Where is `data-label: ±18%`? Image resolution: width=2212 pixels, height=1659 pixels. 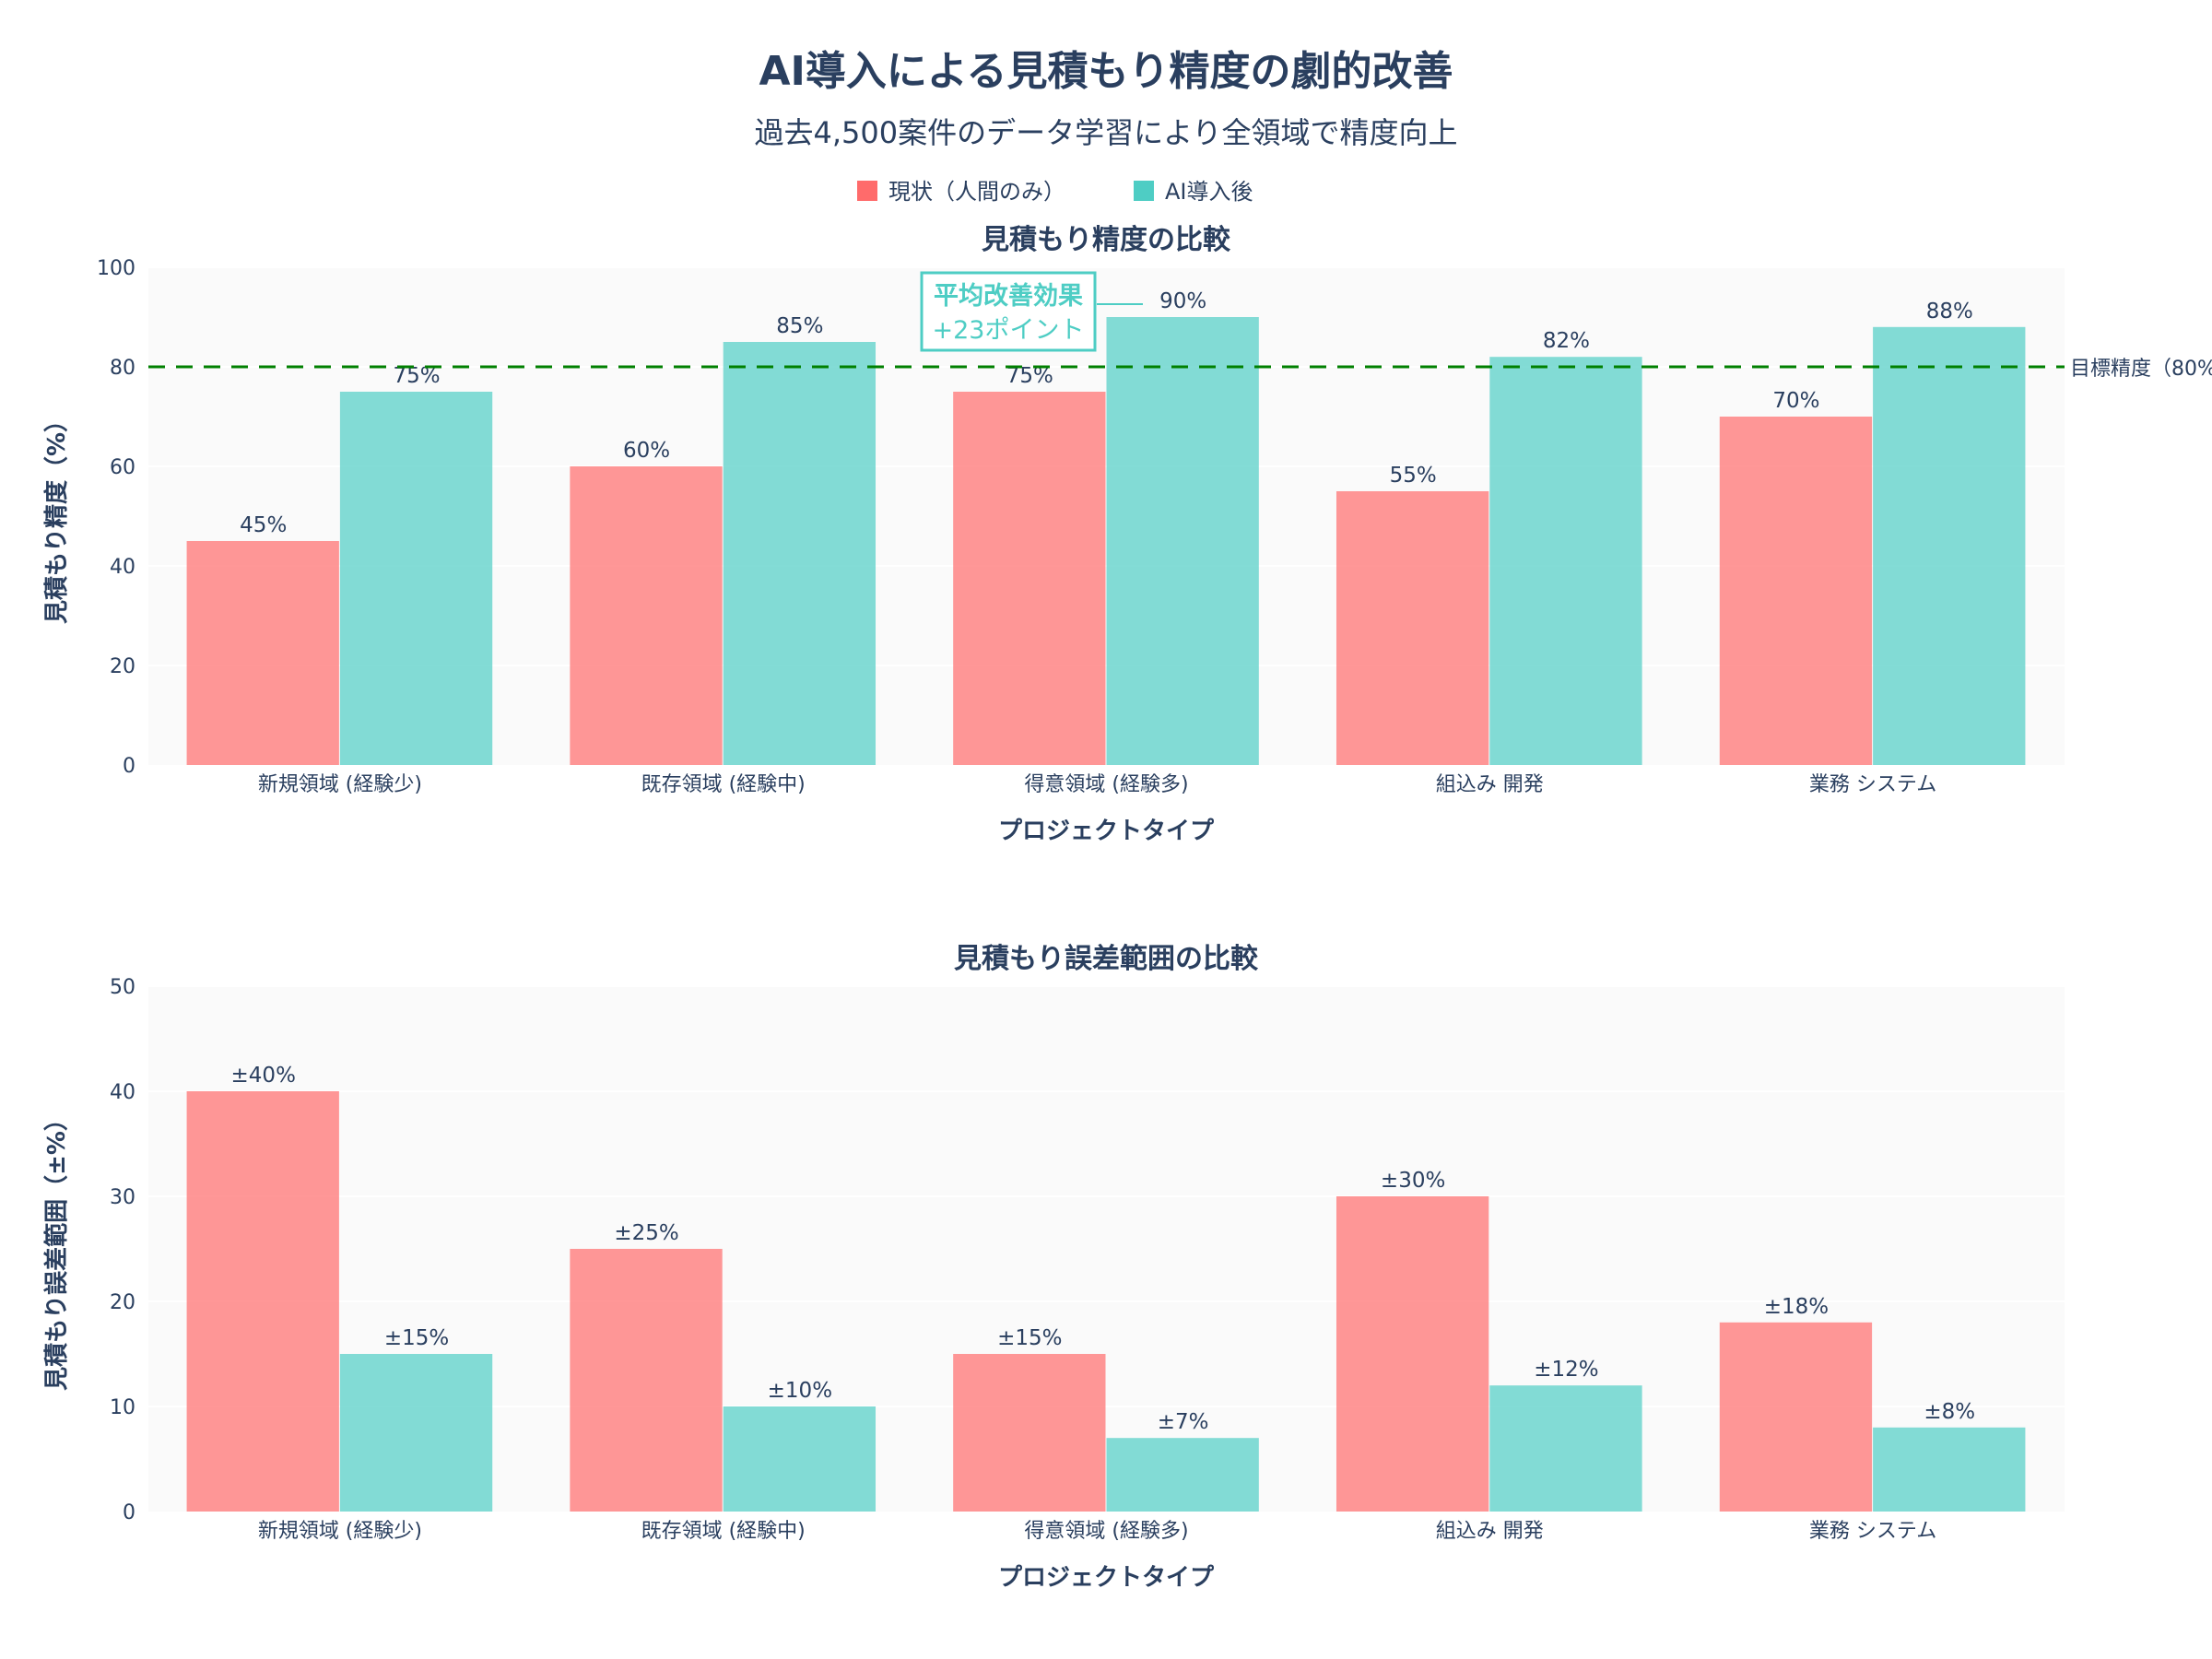
data-label: ±18% is located at coordinates (1796, 1307).